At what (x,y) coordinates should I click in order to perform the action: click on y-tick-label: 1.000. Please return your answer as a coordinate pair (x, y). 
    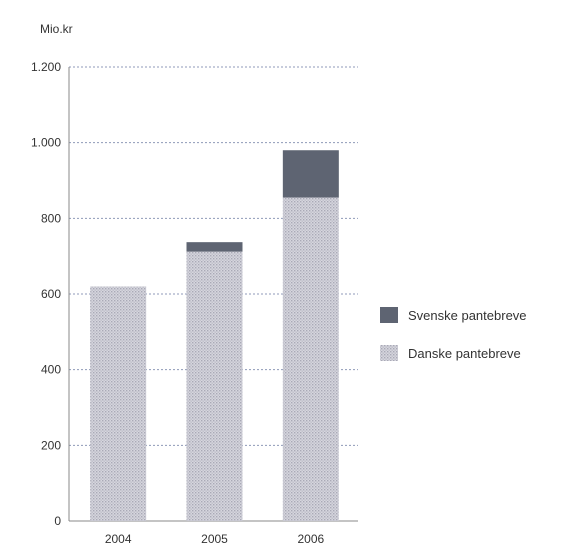
    Looking at the image, I should click on (46, 143).